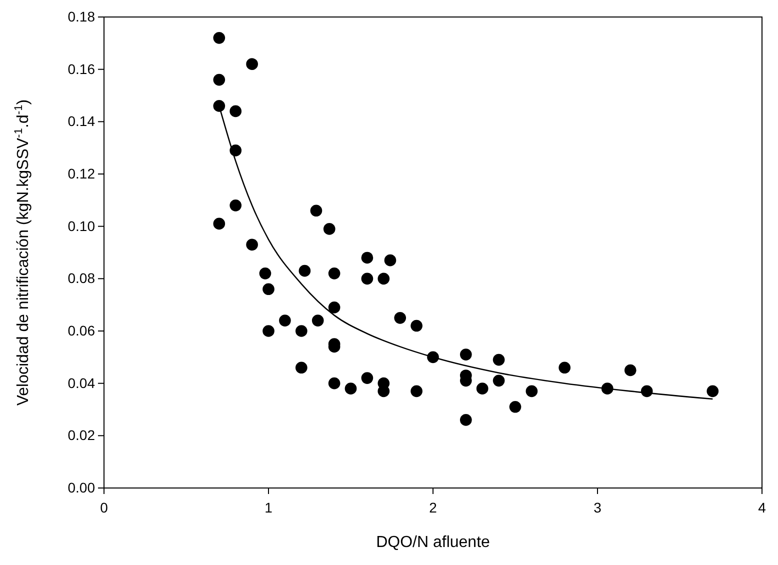 Image resolution: width=778 pixels, height=565 pixels. Describe the element at coordinates (82, 16) in the screenshot. I see `y-tick-label: 0.18` at that location.